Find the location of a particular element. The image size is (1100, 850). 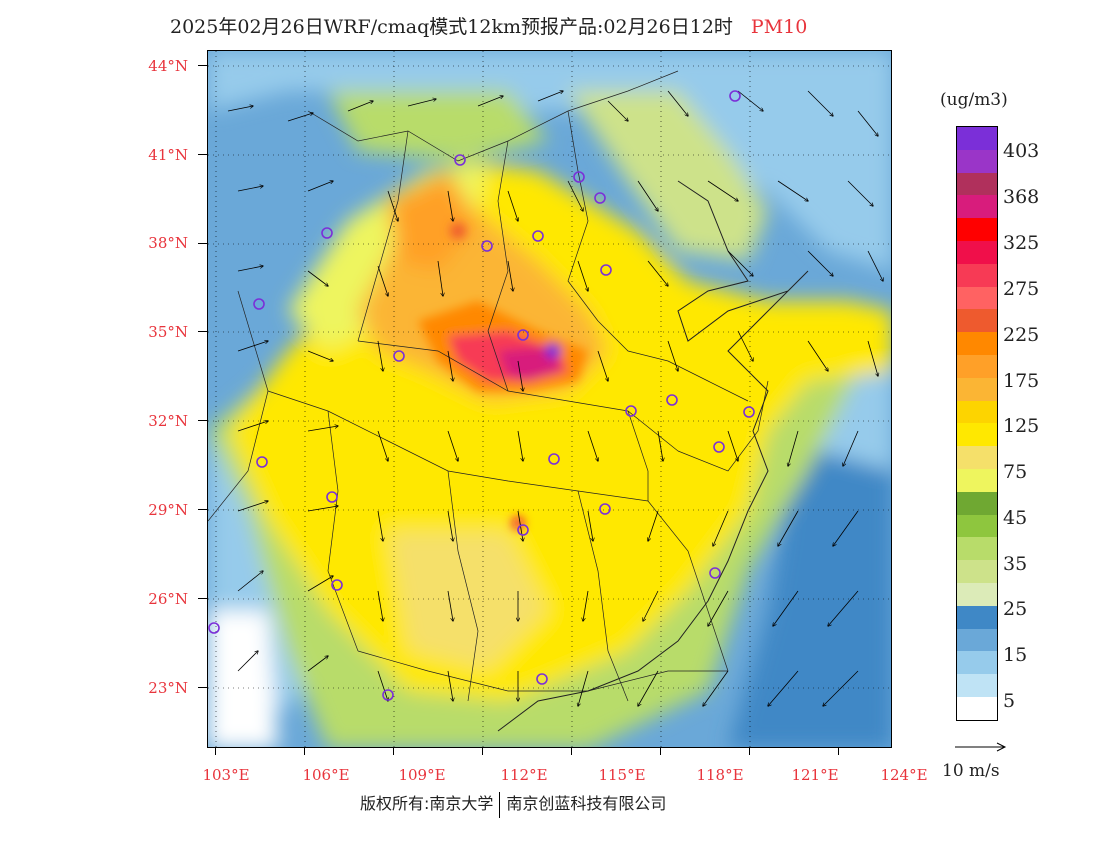

copyright-owner: 版权所有:南京大学 is located at coordinates (427, 803).